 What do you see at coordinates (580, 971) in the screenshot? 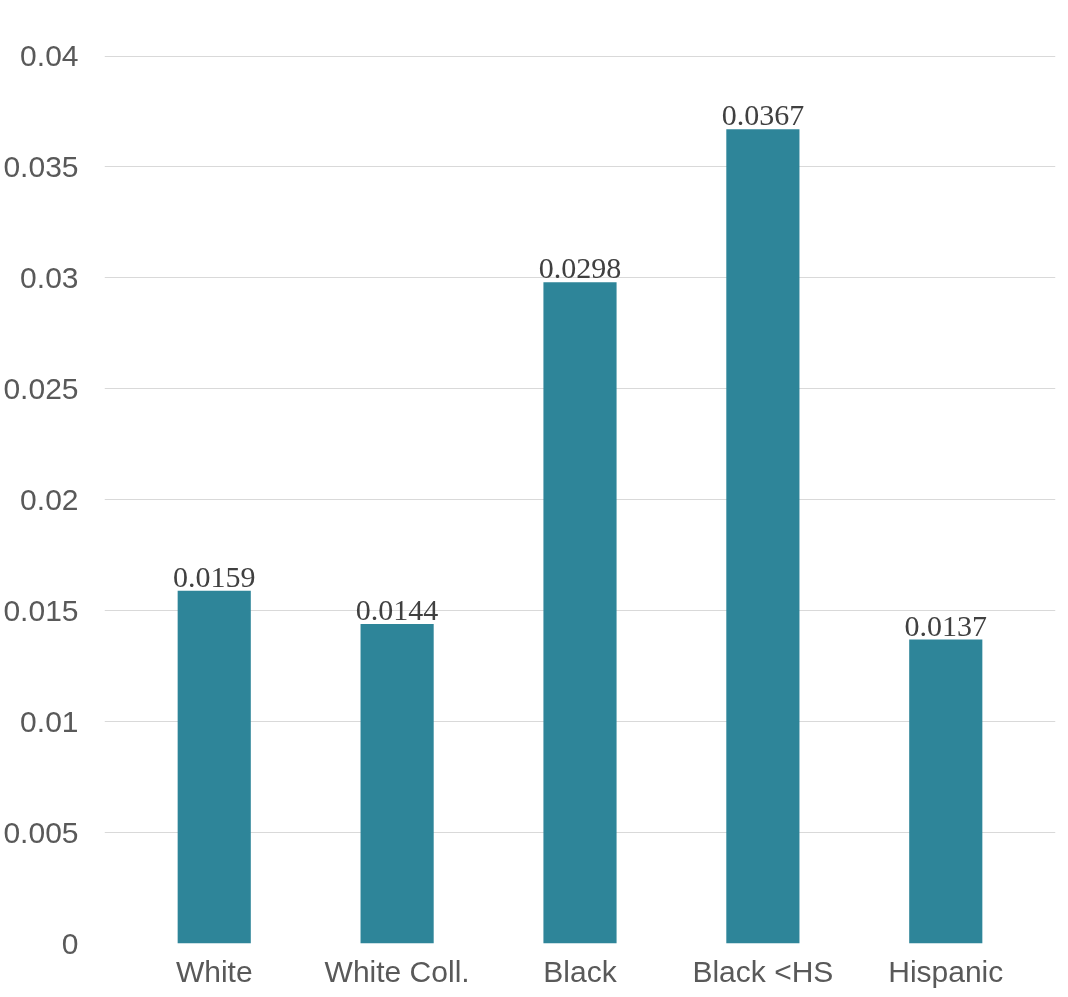
I see `x-tick-label: Black` at bounding box center [580, 971].